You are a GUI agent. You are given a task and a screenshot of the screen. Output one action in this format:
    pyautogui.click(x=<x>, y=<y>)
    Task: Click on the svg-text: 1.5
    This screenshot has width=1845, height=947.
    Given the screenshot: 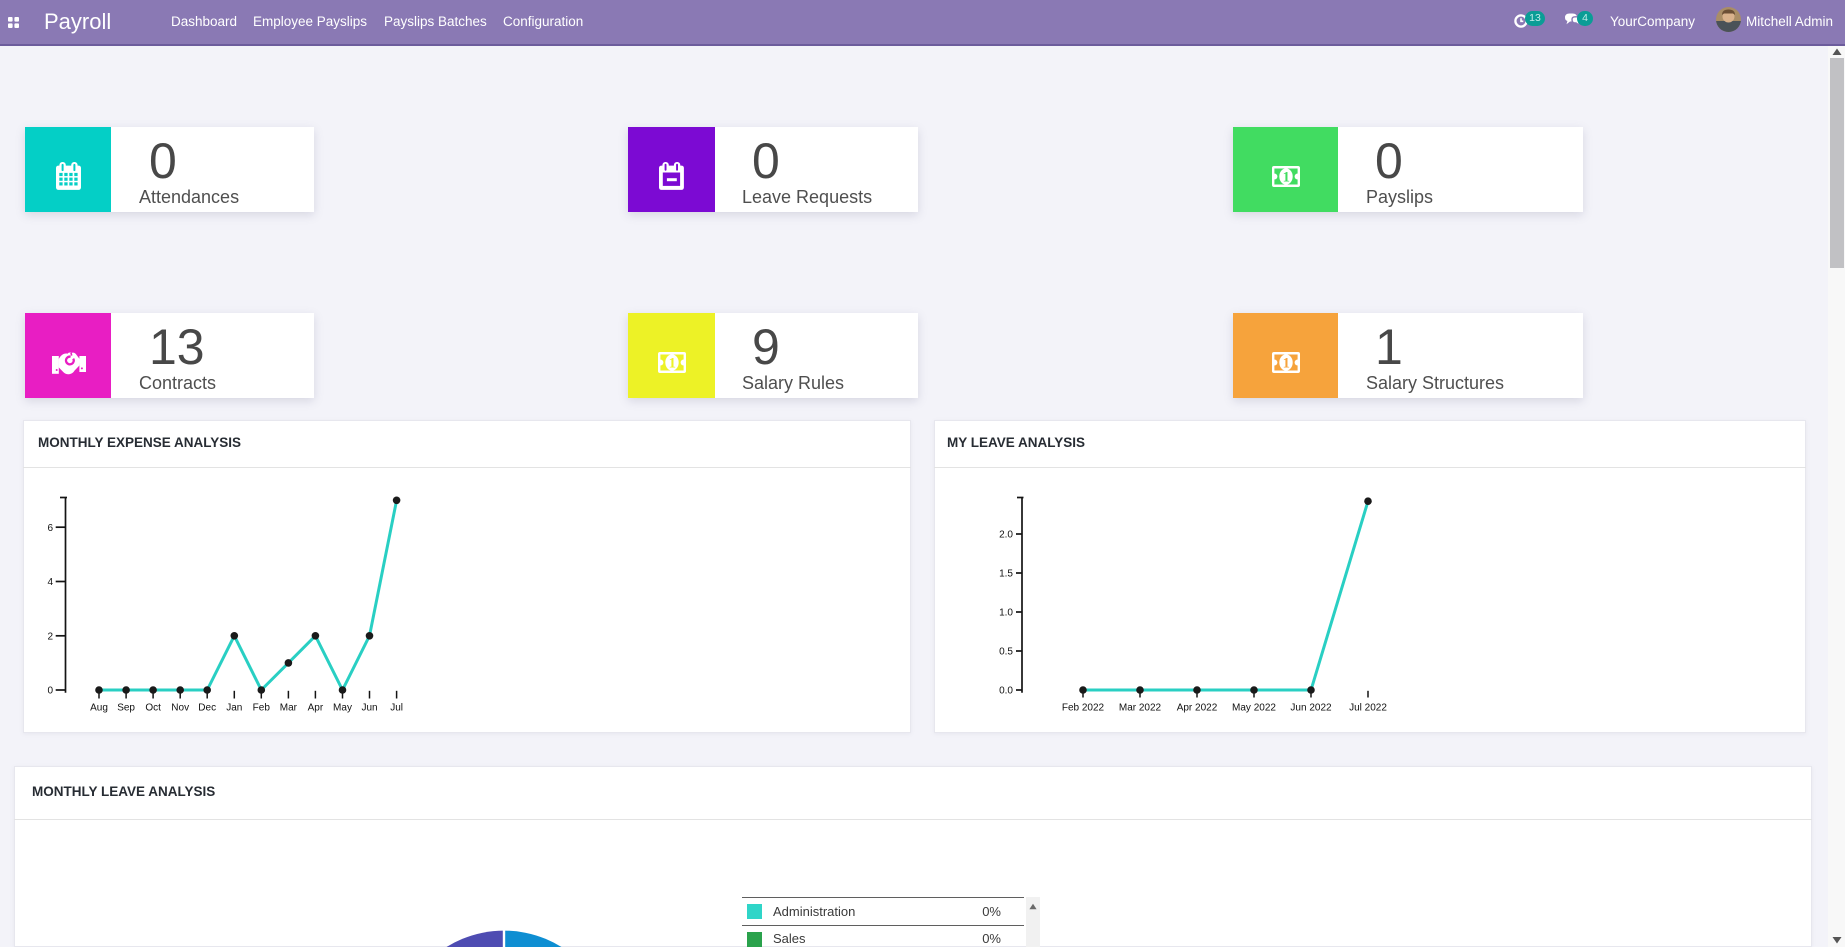 What is the action you would take?
    pyautogui.click(x=1006, y=574)
    